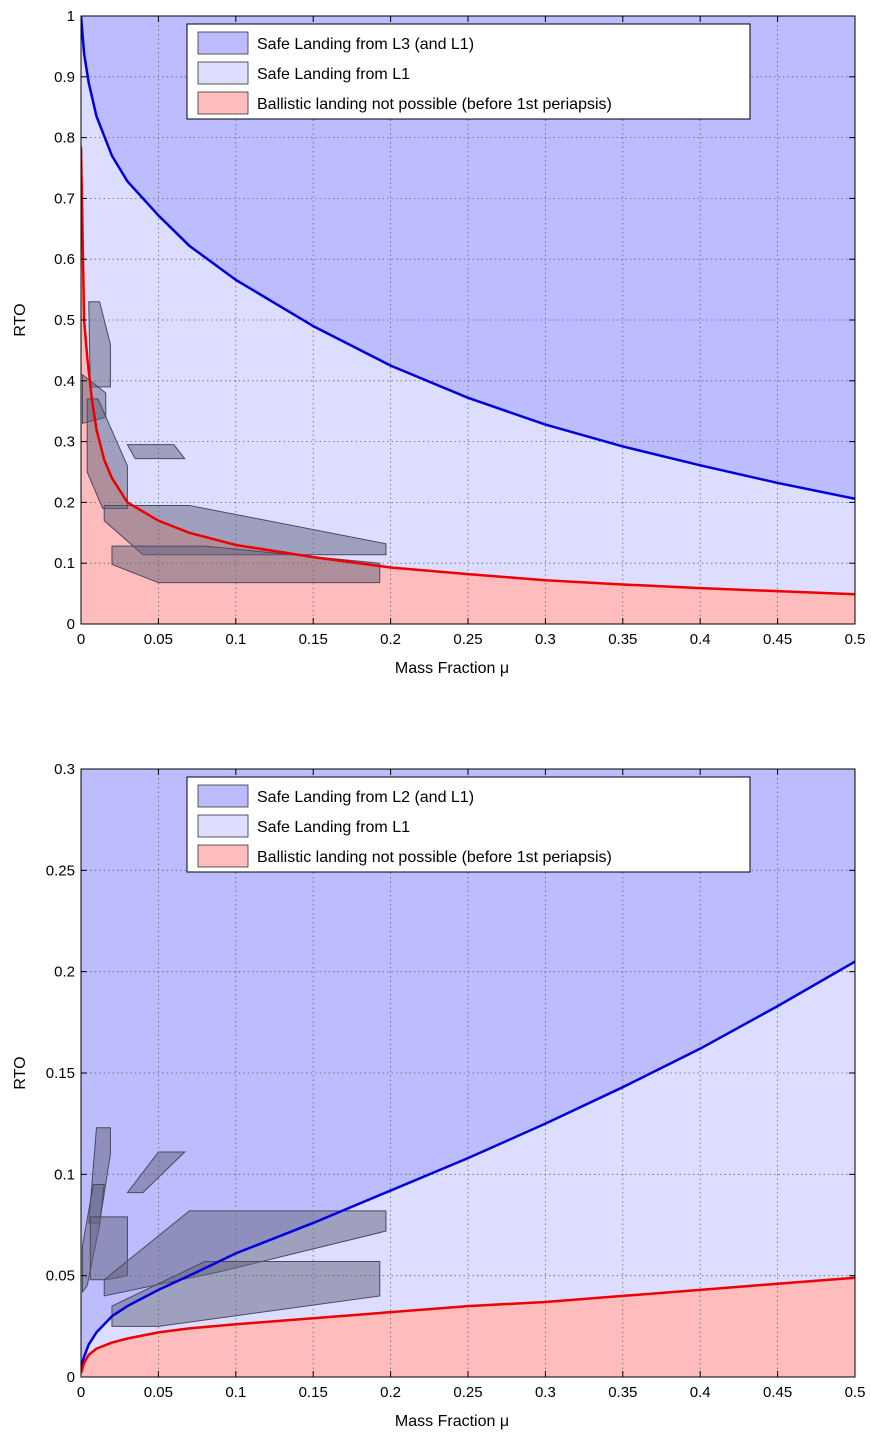 This screenshot has height=1441, width=871. What do you see at coordinates (60, 1276) in the screenshot?
I see `y-tick-label: 0.05` at bounding box center [60, 1276].